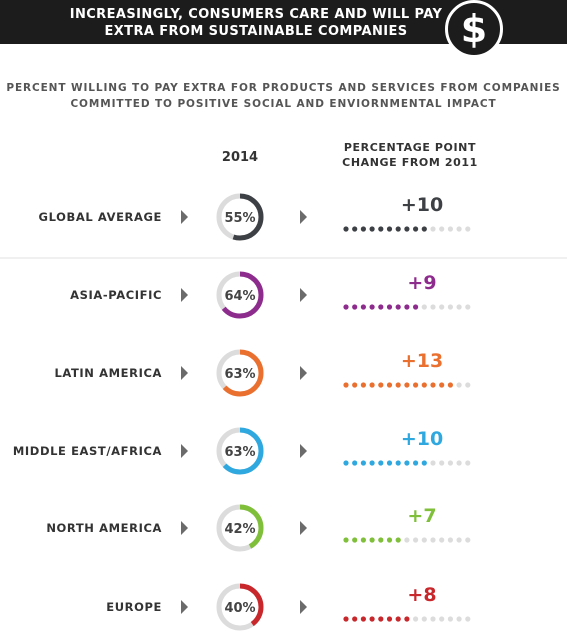 The width and height of the screenshot is (567, 639). What do you see at coordinates (421, 283) in the screenshot?
I see `change-label: +9` at bounding box center [421, 283].